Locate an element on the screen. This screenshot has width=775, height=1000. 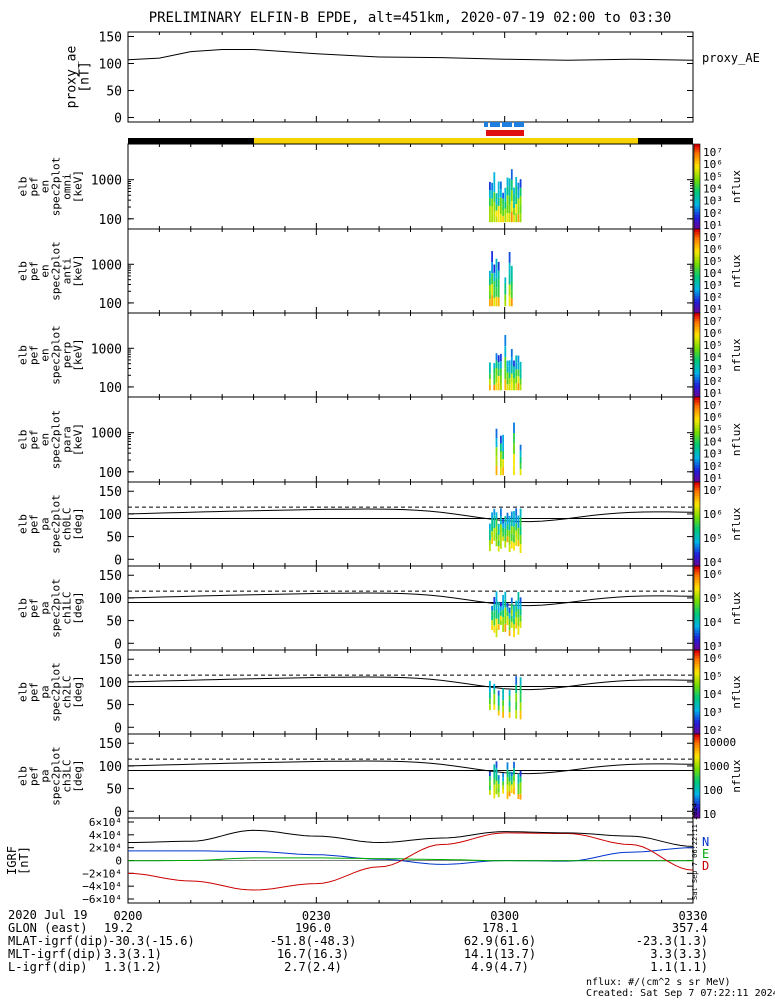
pa_ch0-y-tick-label: 100 is located at coordinates (110, 515).